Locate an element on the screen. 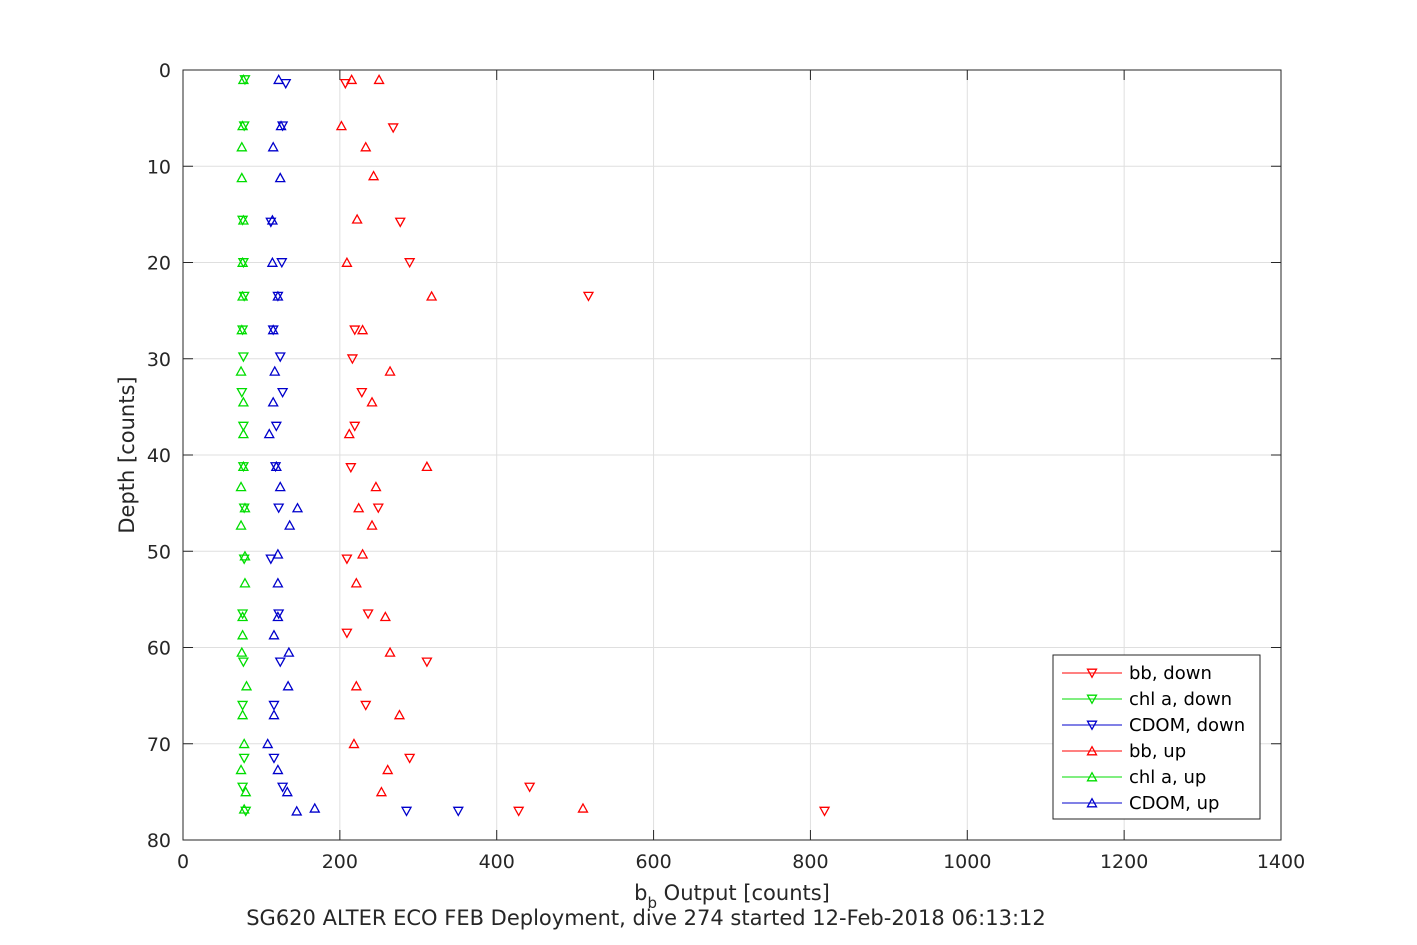 This screenshot has width=1417, height=945. x-tick-label: 800 is located at coordinates (810, 862).